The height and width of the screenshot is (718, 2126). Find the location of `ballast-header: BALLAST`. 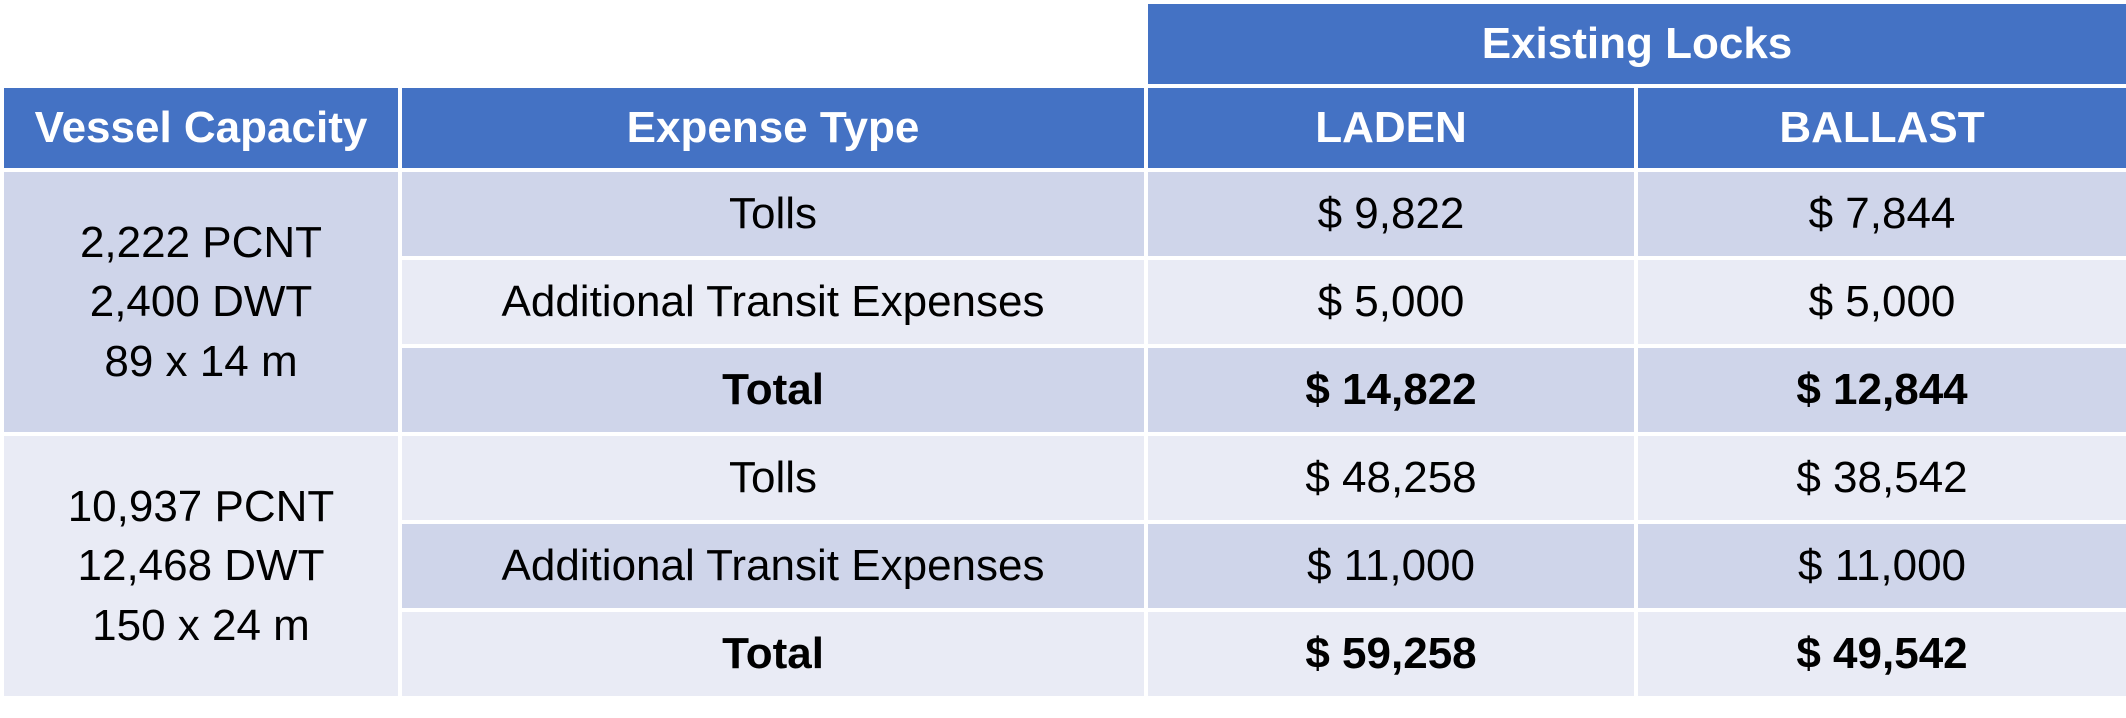

ballast-header: BALLAST is located at coordinates (1879, 128).